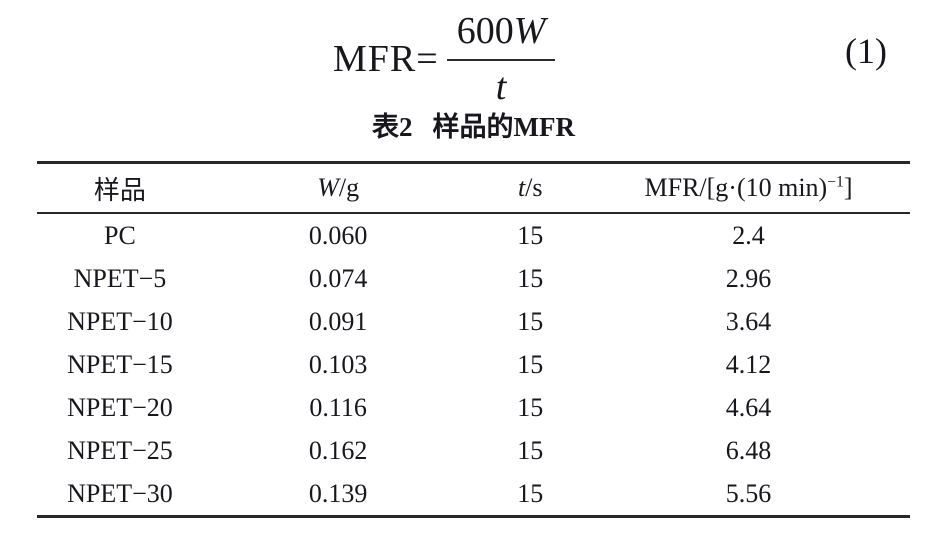 This screenshot has width=945, height=549. What do you see at coordinates (338, 407) in the screenshot?
I see `cell-weight: 0.116` at bounding box center [338, 407].